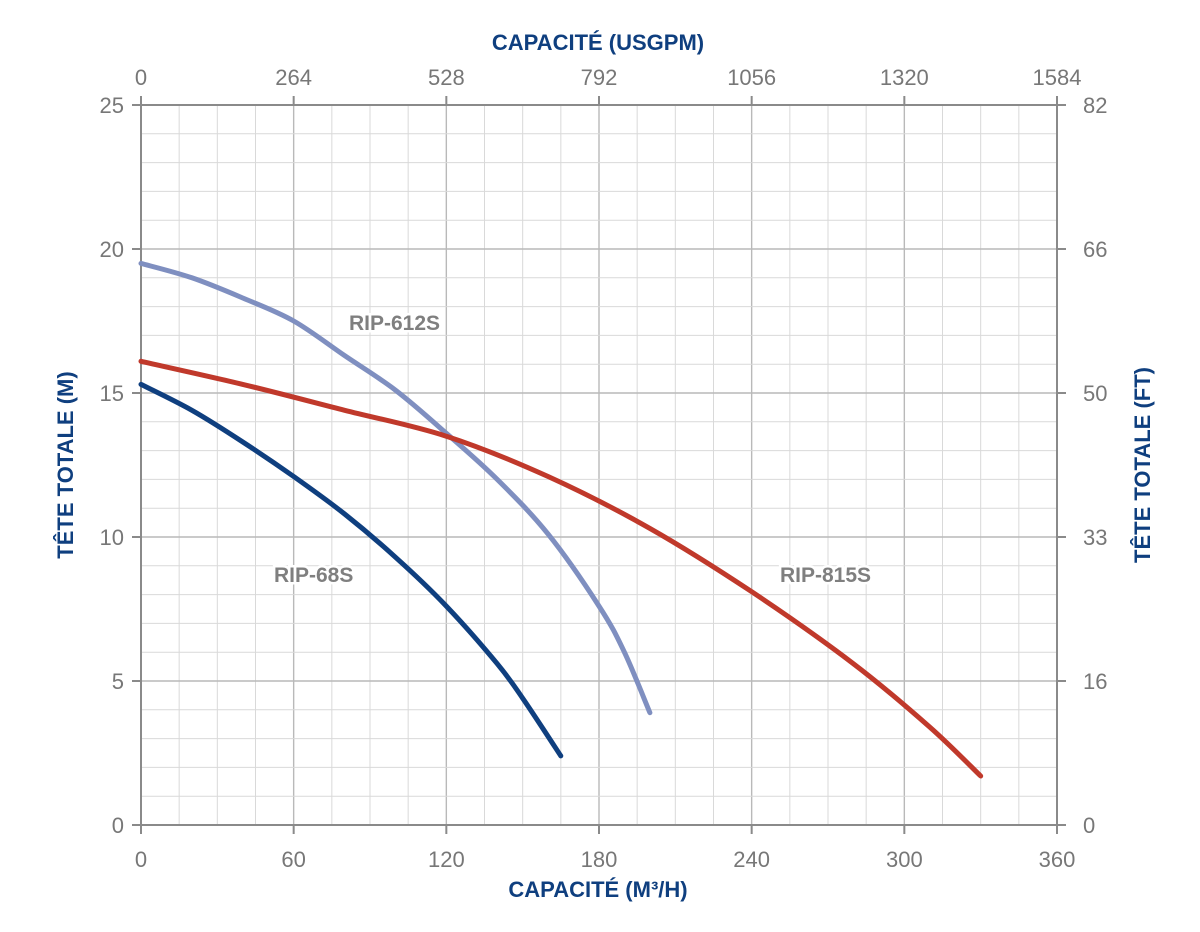 The width and height of the screenshot is (1200, 932). I want to click on series-label-rip-68s: RIP-68S, so click(313, 575).